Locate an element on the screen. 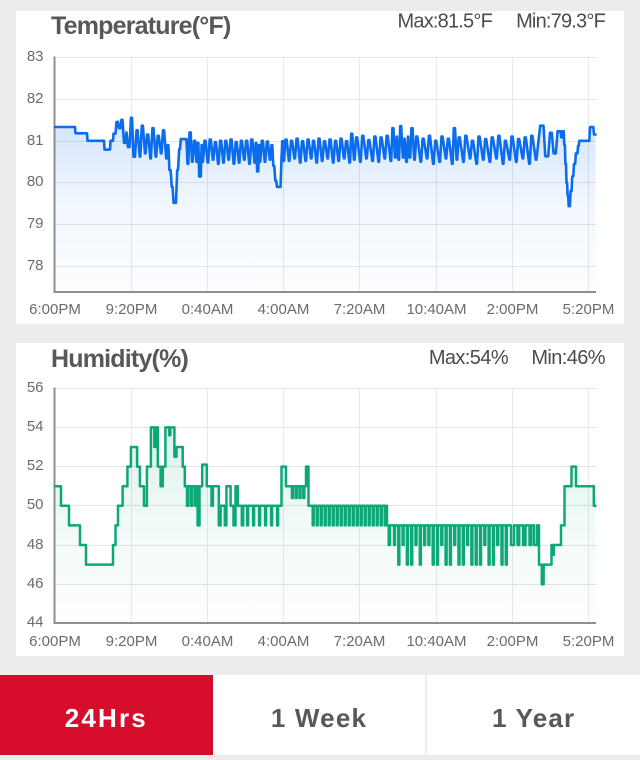 This screenshot has height=760, width=640. svg-text: 81 is located at coordinates (35, 140).